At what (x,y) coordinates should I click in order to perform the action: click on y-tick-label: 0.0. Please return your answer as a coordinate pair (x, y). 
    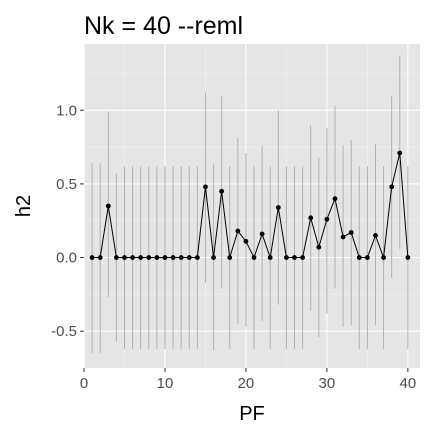
    Looking at the image, I should click on (66, 258).